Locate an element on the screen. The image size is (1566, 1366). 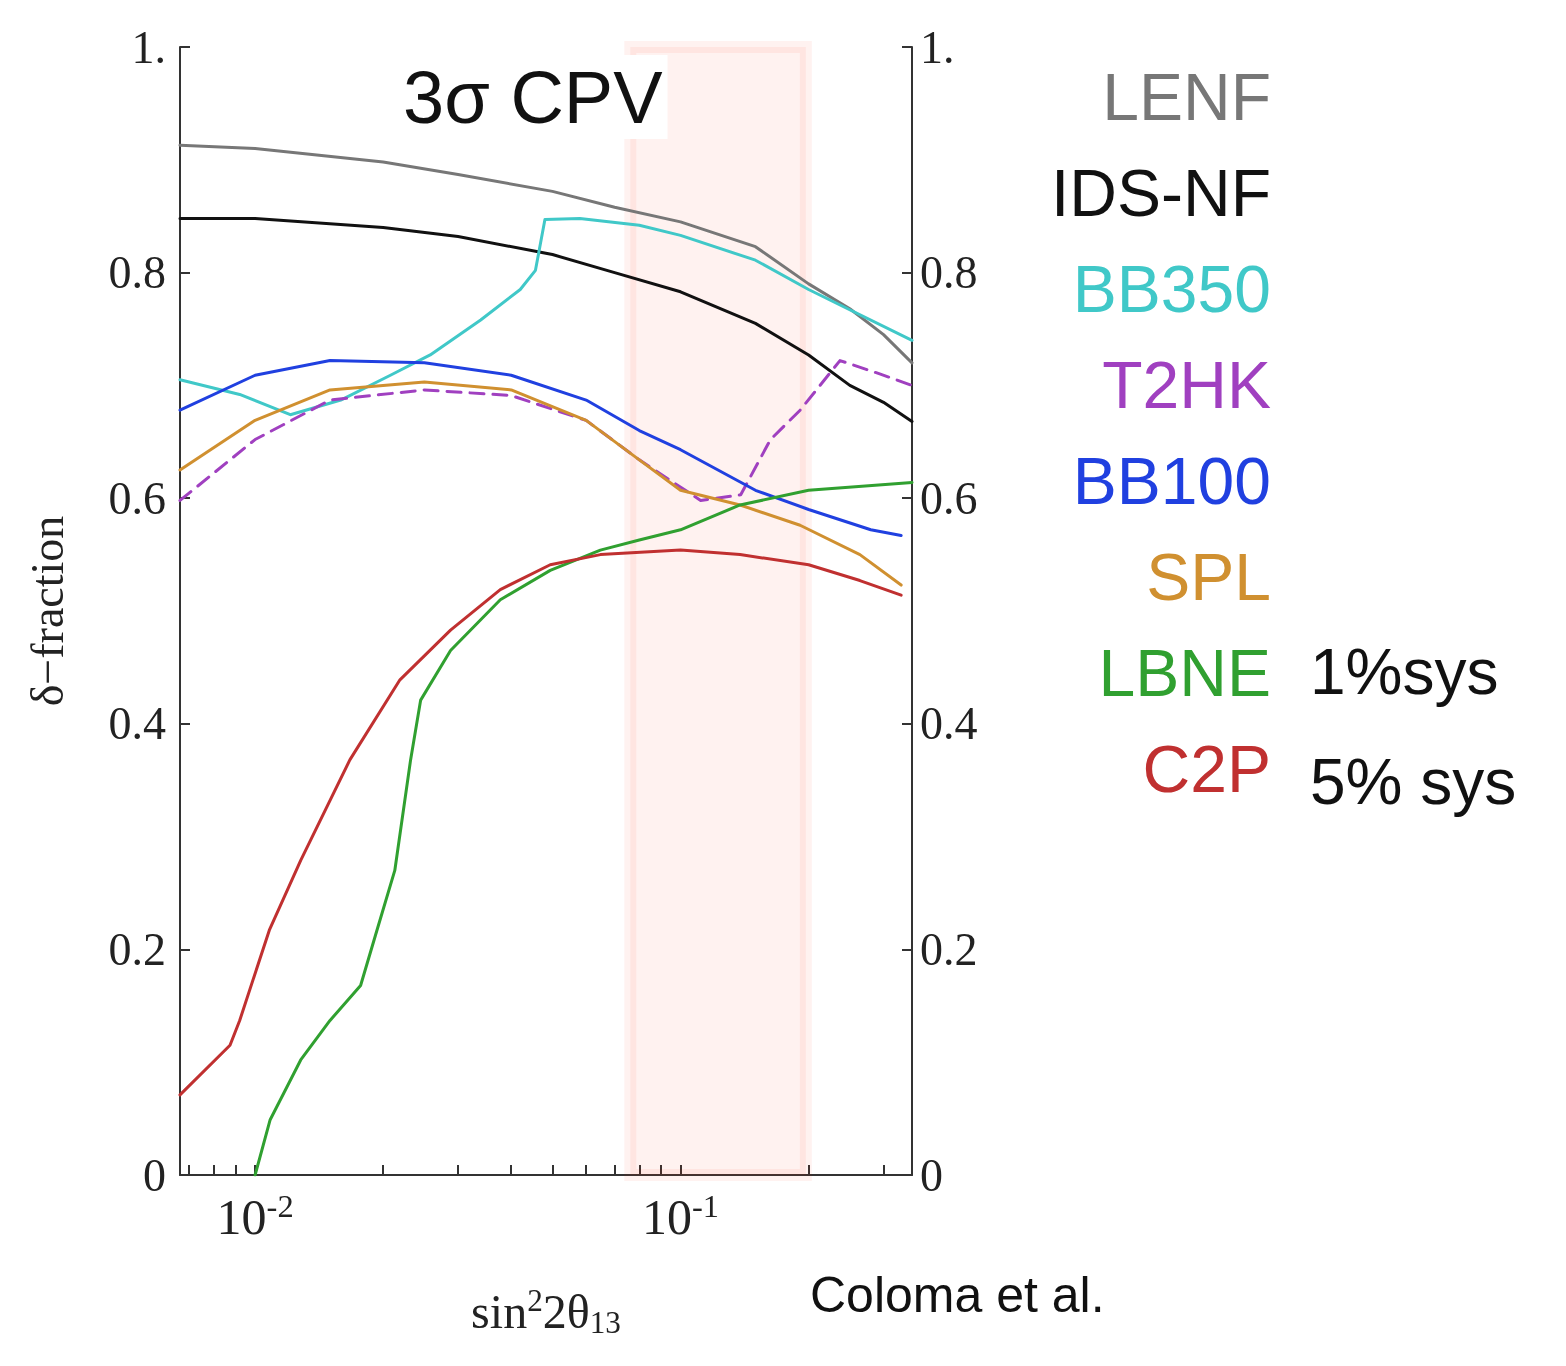
y2-tick-label: 0.8 is located at coordinates (949, 273).